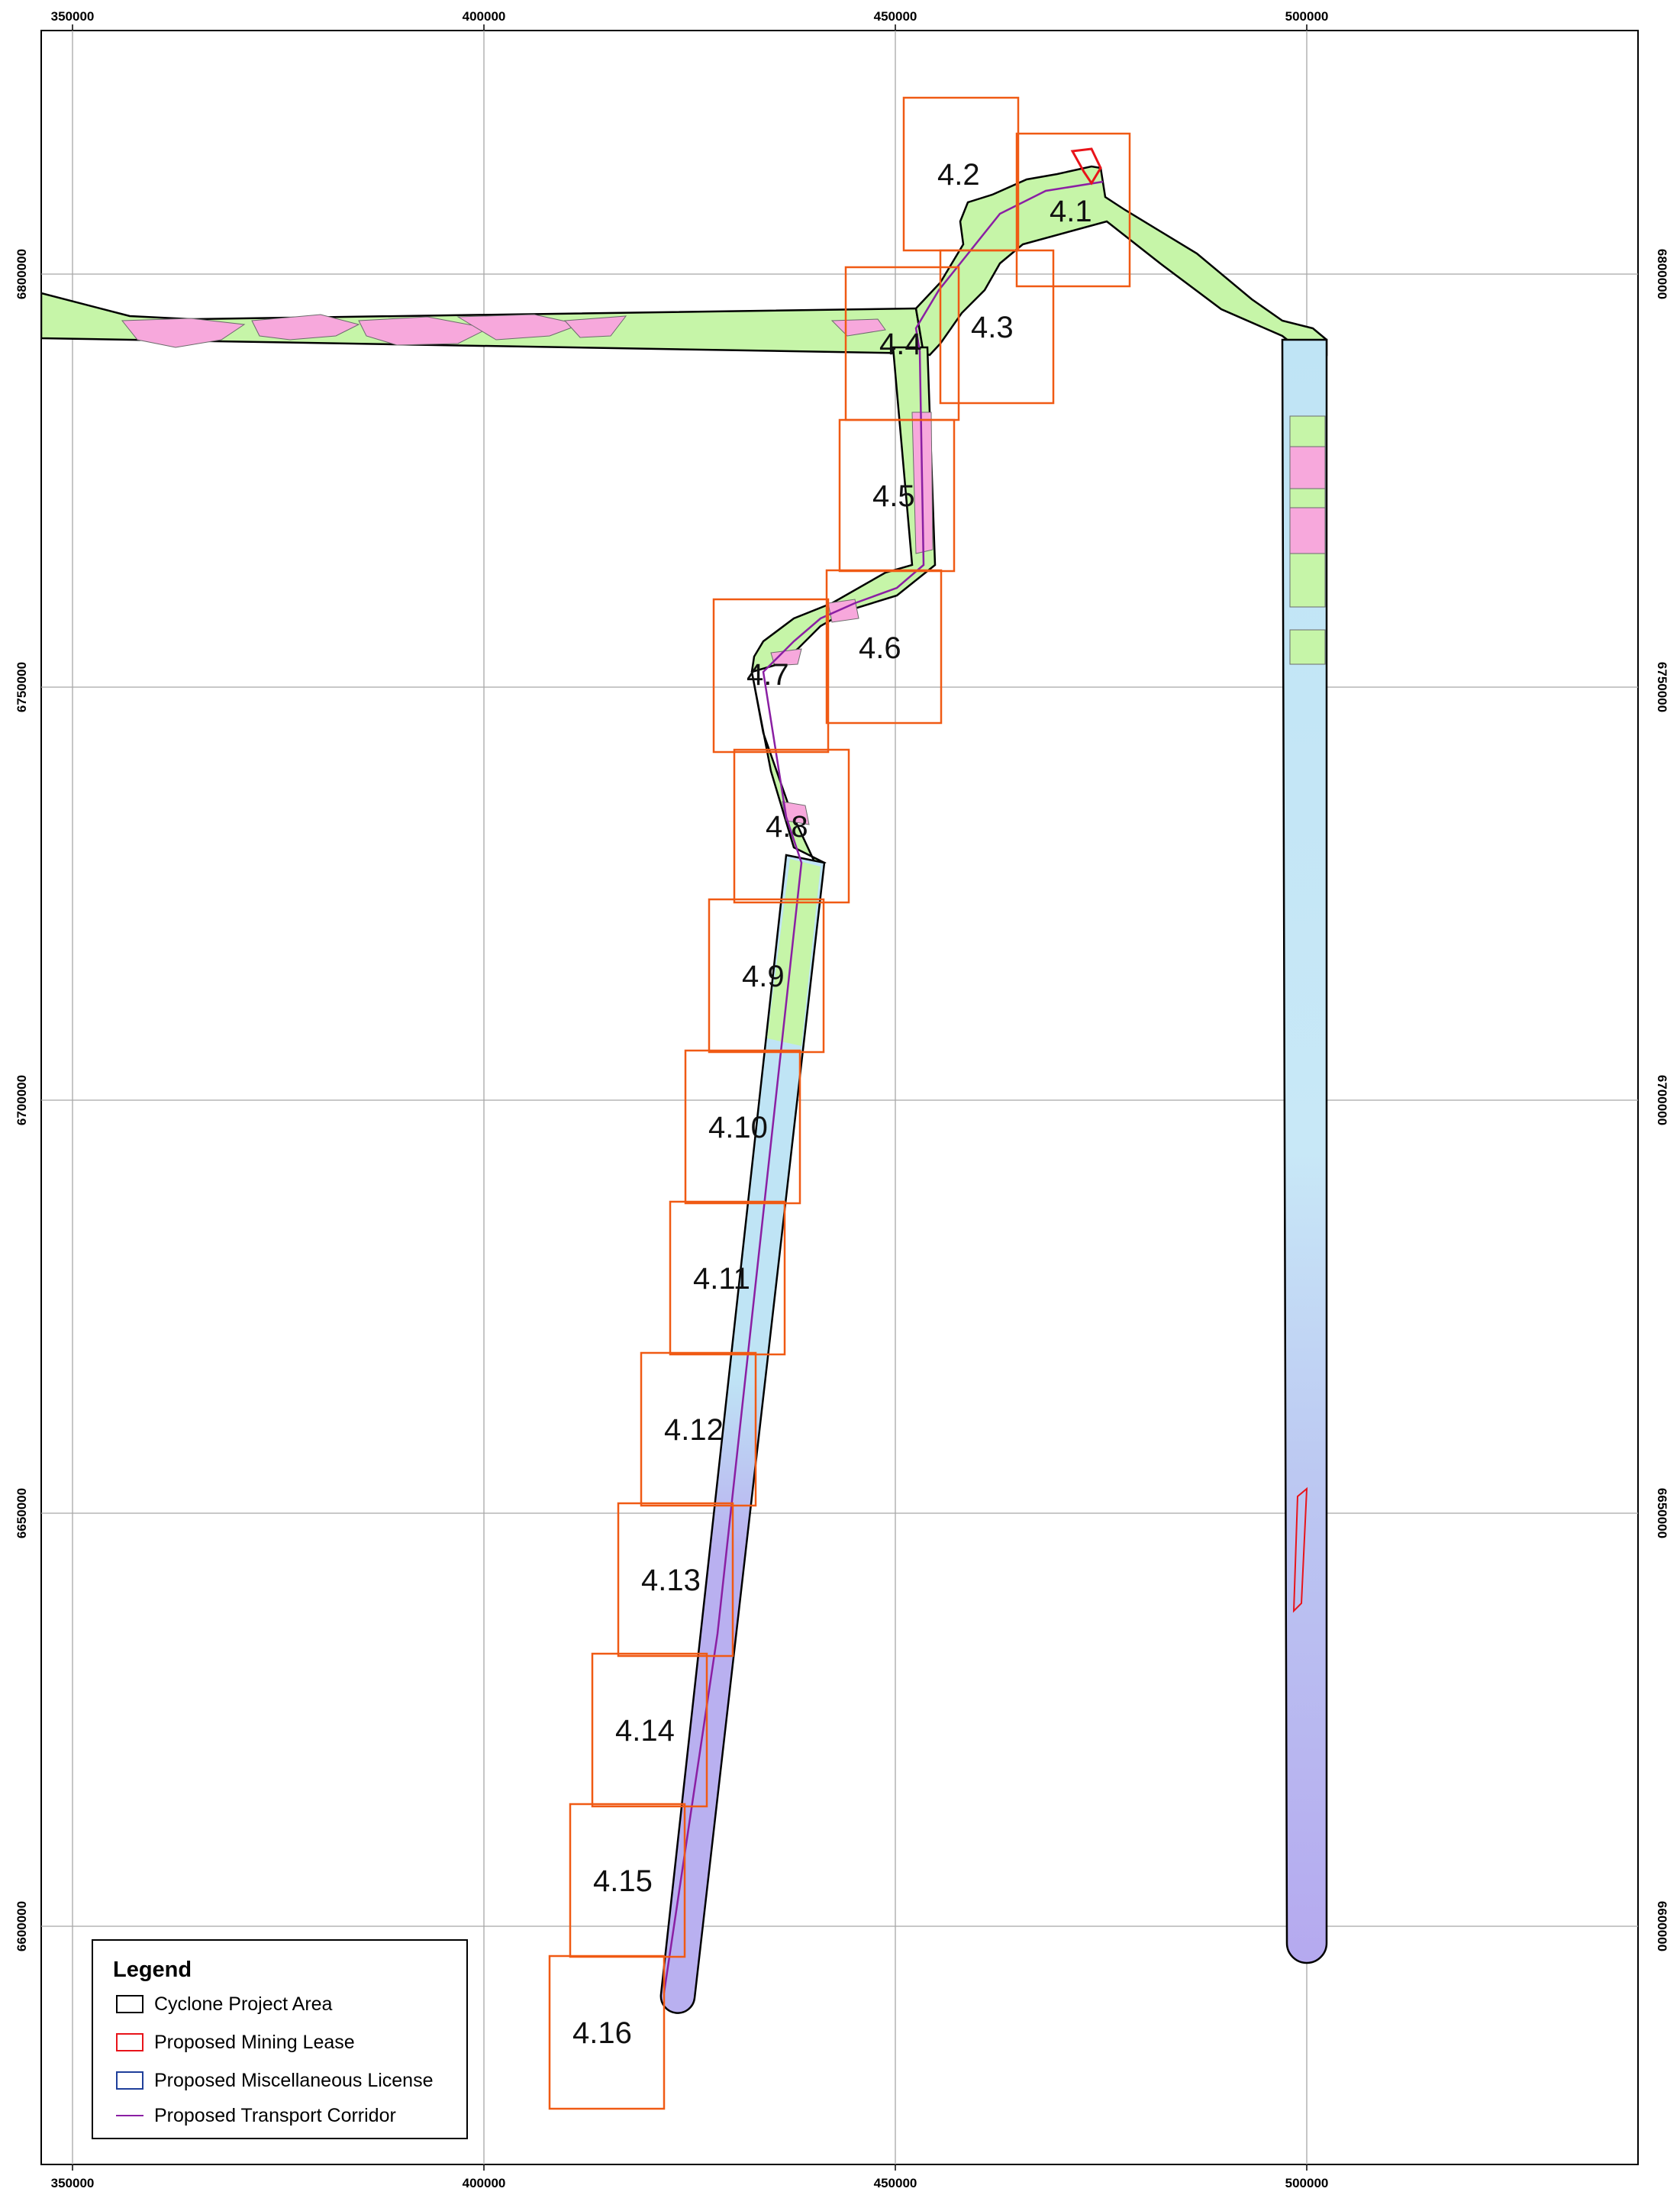 The width and height of the screenshot is (1680, 2195). I want to click on x-tick-bottom-450000: 450000, so click(896, 2183).